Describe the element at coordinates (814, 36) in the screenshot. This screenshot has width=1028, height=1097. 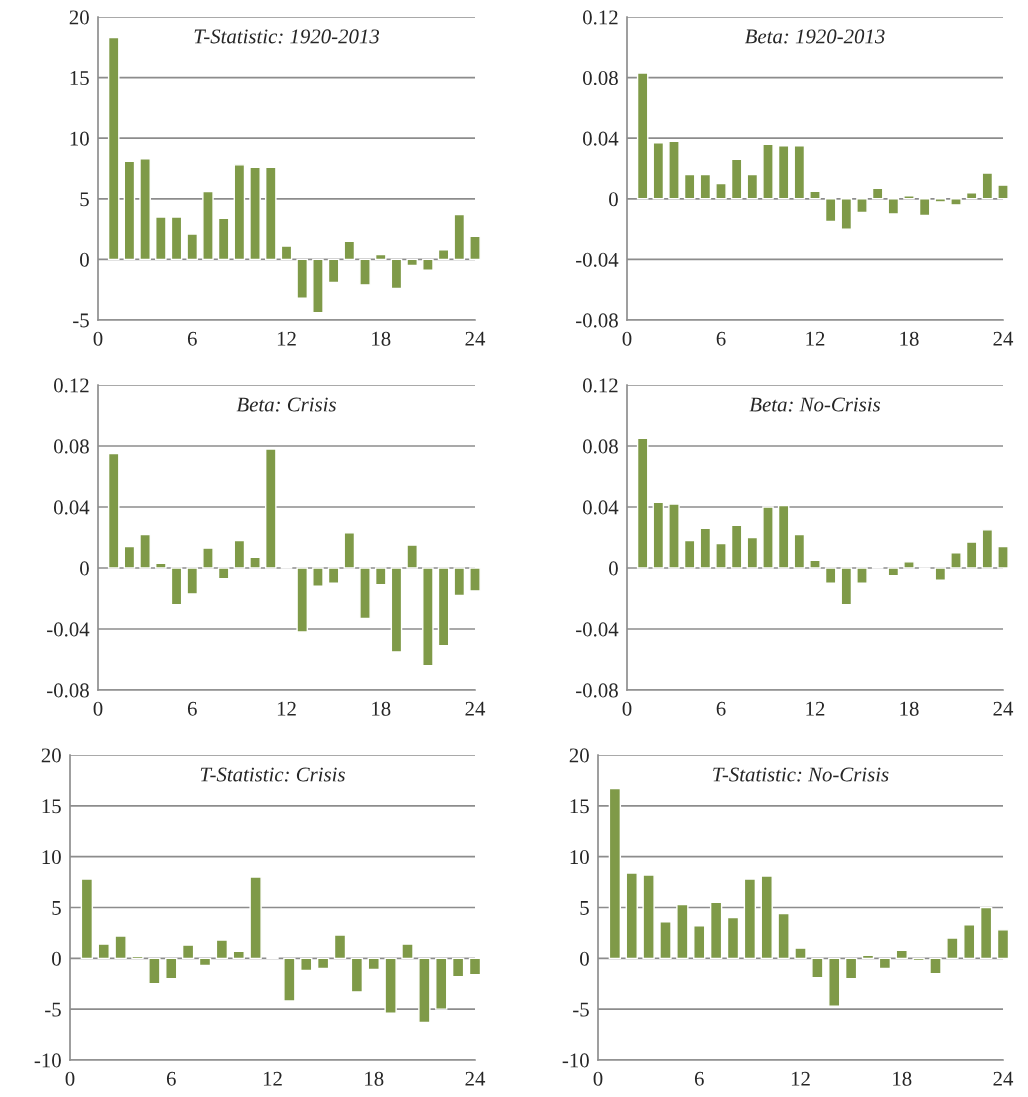
I see `chart-title: Beta: 1920-2013` at that location.